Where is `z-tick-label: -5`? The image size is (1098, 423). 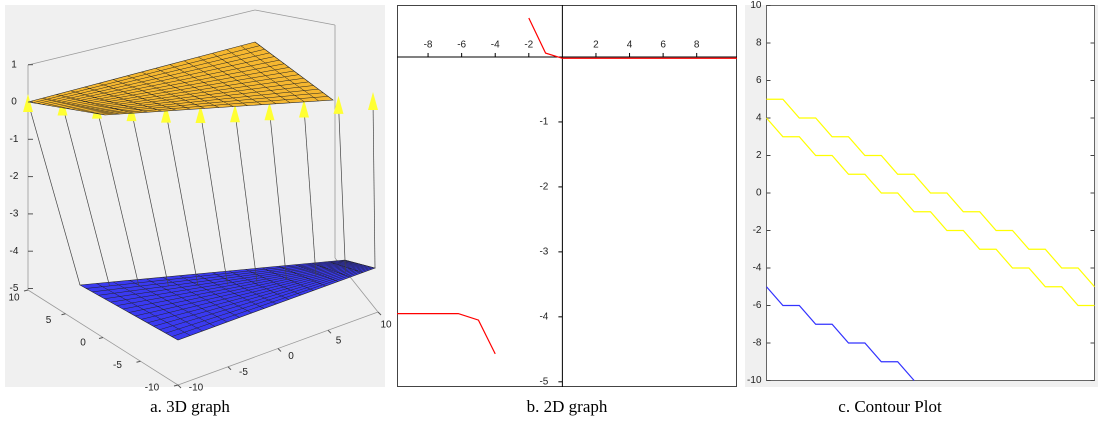 z-tick-label: -5 is located at coordinates (14, 288).